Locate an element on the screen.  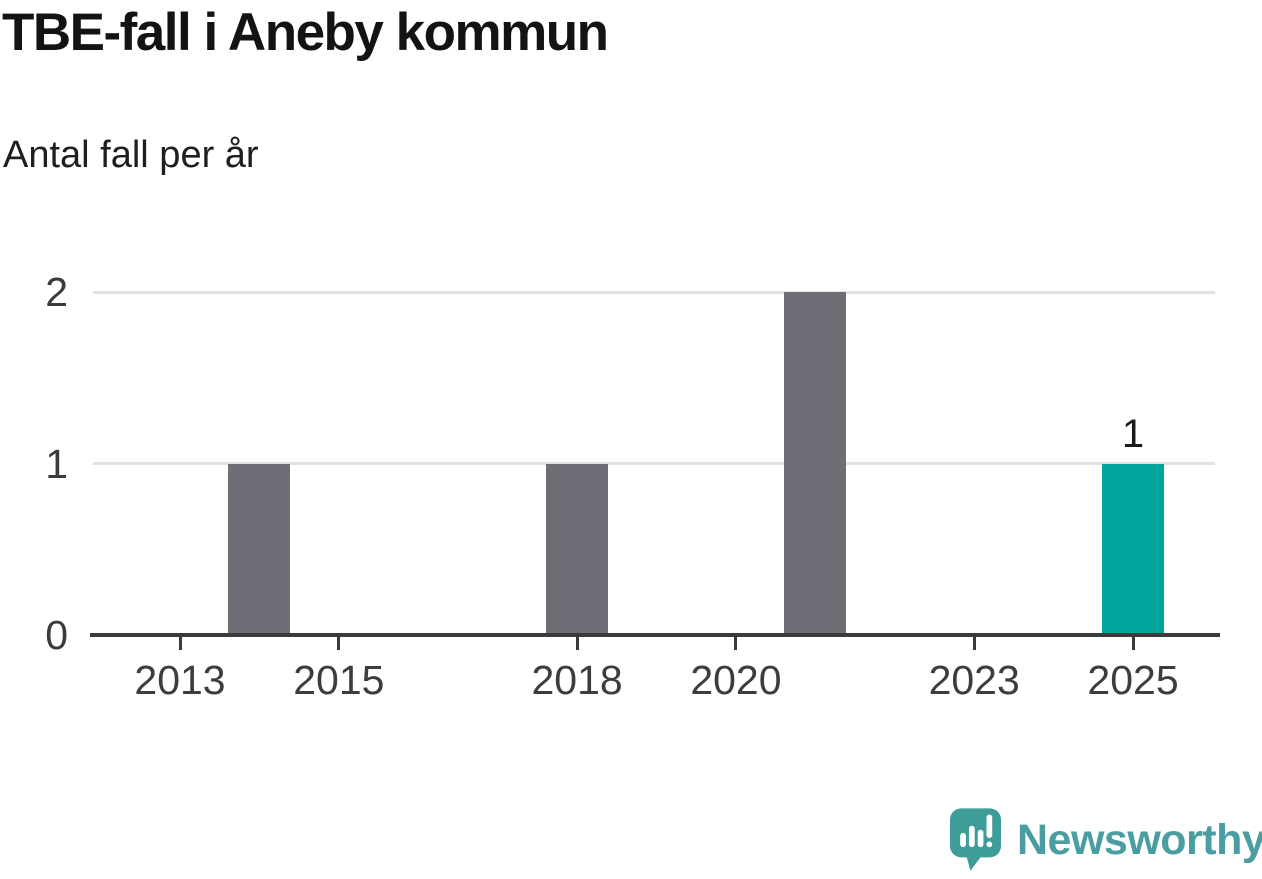
newsworthy-logo: Newsworthy is located at coordinates (1106, 840).